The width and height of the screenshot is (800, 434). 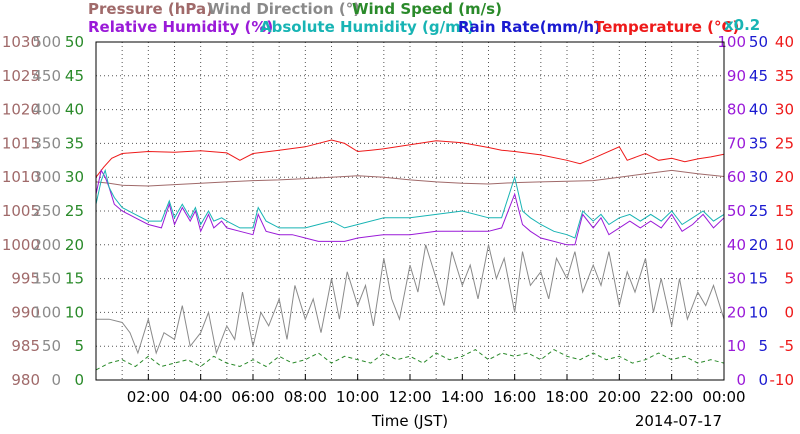 What do you see at coordinates (786, 346) in the screenshot?
I see `tick-label-temperature: -5` at bounding box center [786, 346].